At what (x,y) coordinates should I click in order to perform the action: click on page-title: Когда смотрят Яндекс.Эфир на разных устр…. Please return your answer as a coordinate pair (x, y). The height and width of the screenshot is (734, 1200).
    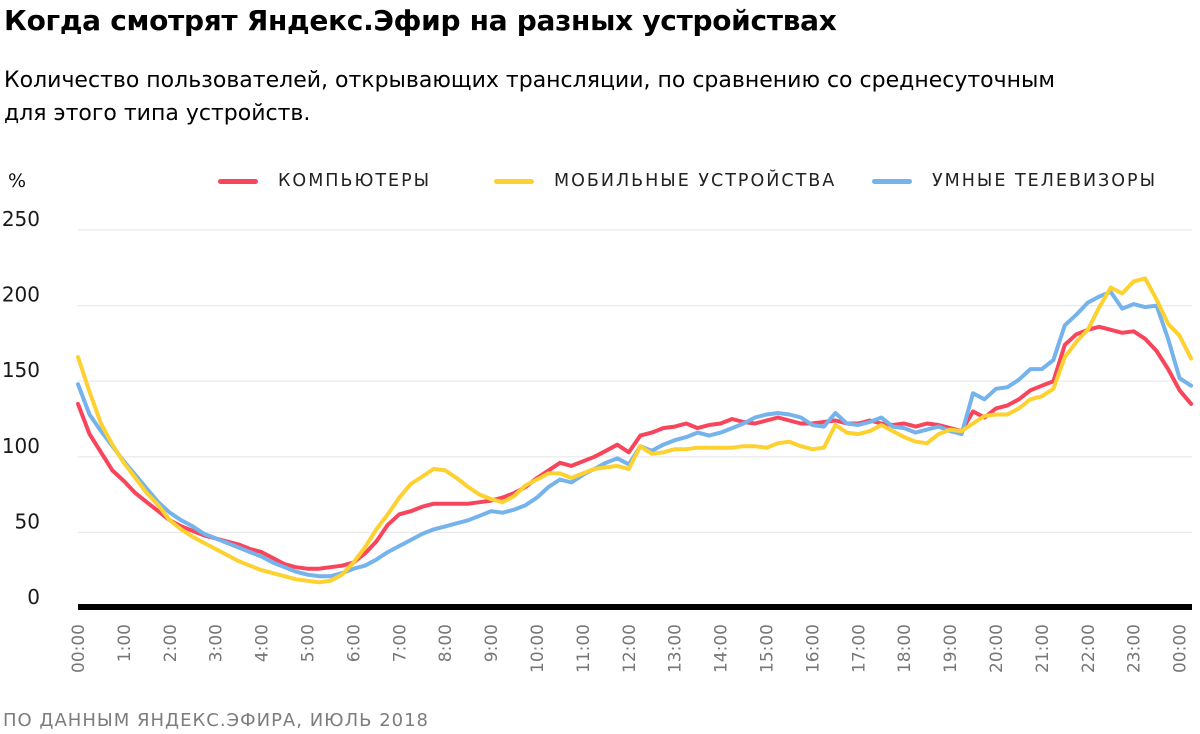
    Looking at the image, I should click on (420, 20).